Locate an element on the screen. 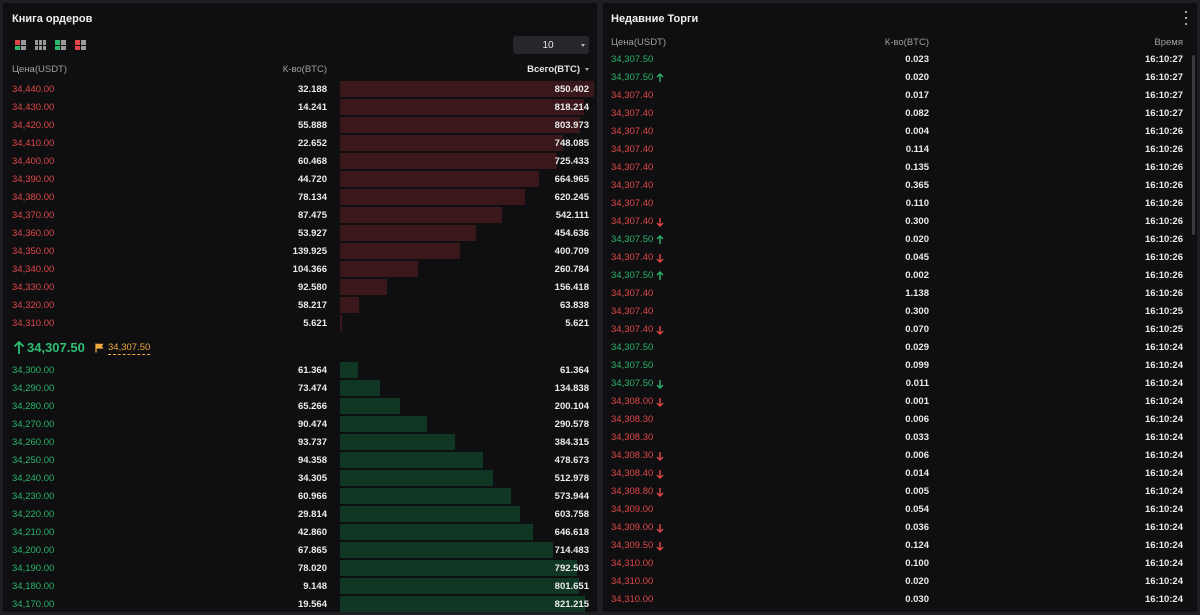  ask-row: 34,420.00 55.888 803.973 is located at coordinates (300, 125).